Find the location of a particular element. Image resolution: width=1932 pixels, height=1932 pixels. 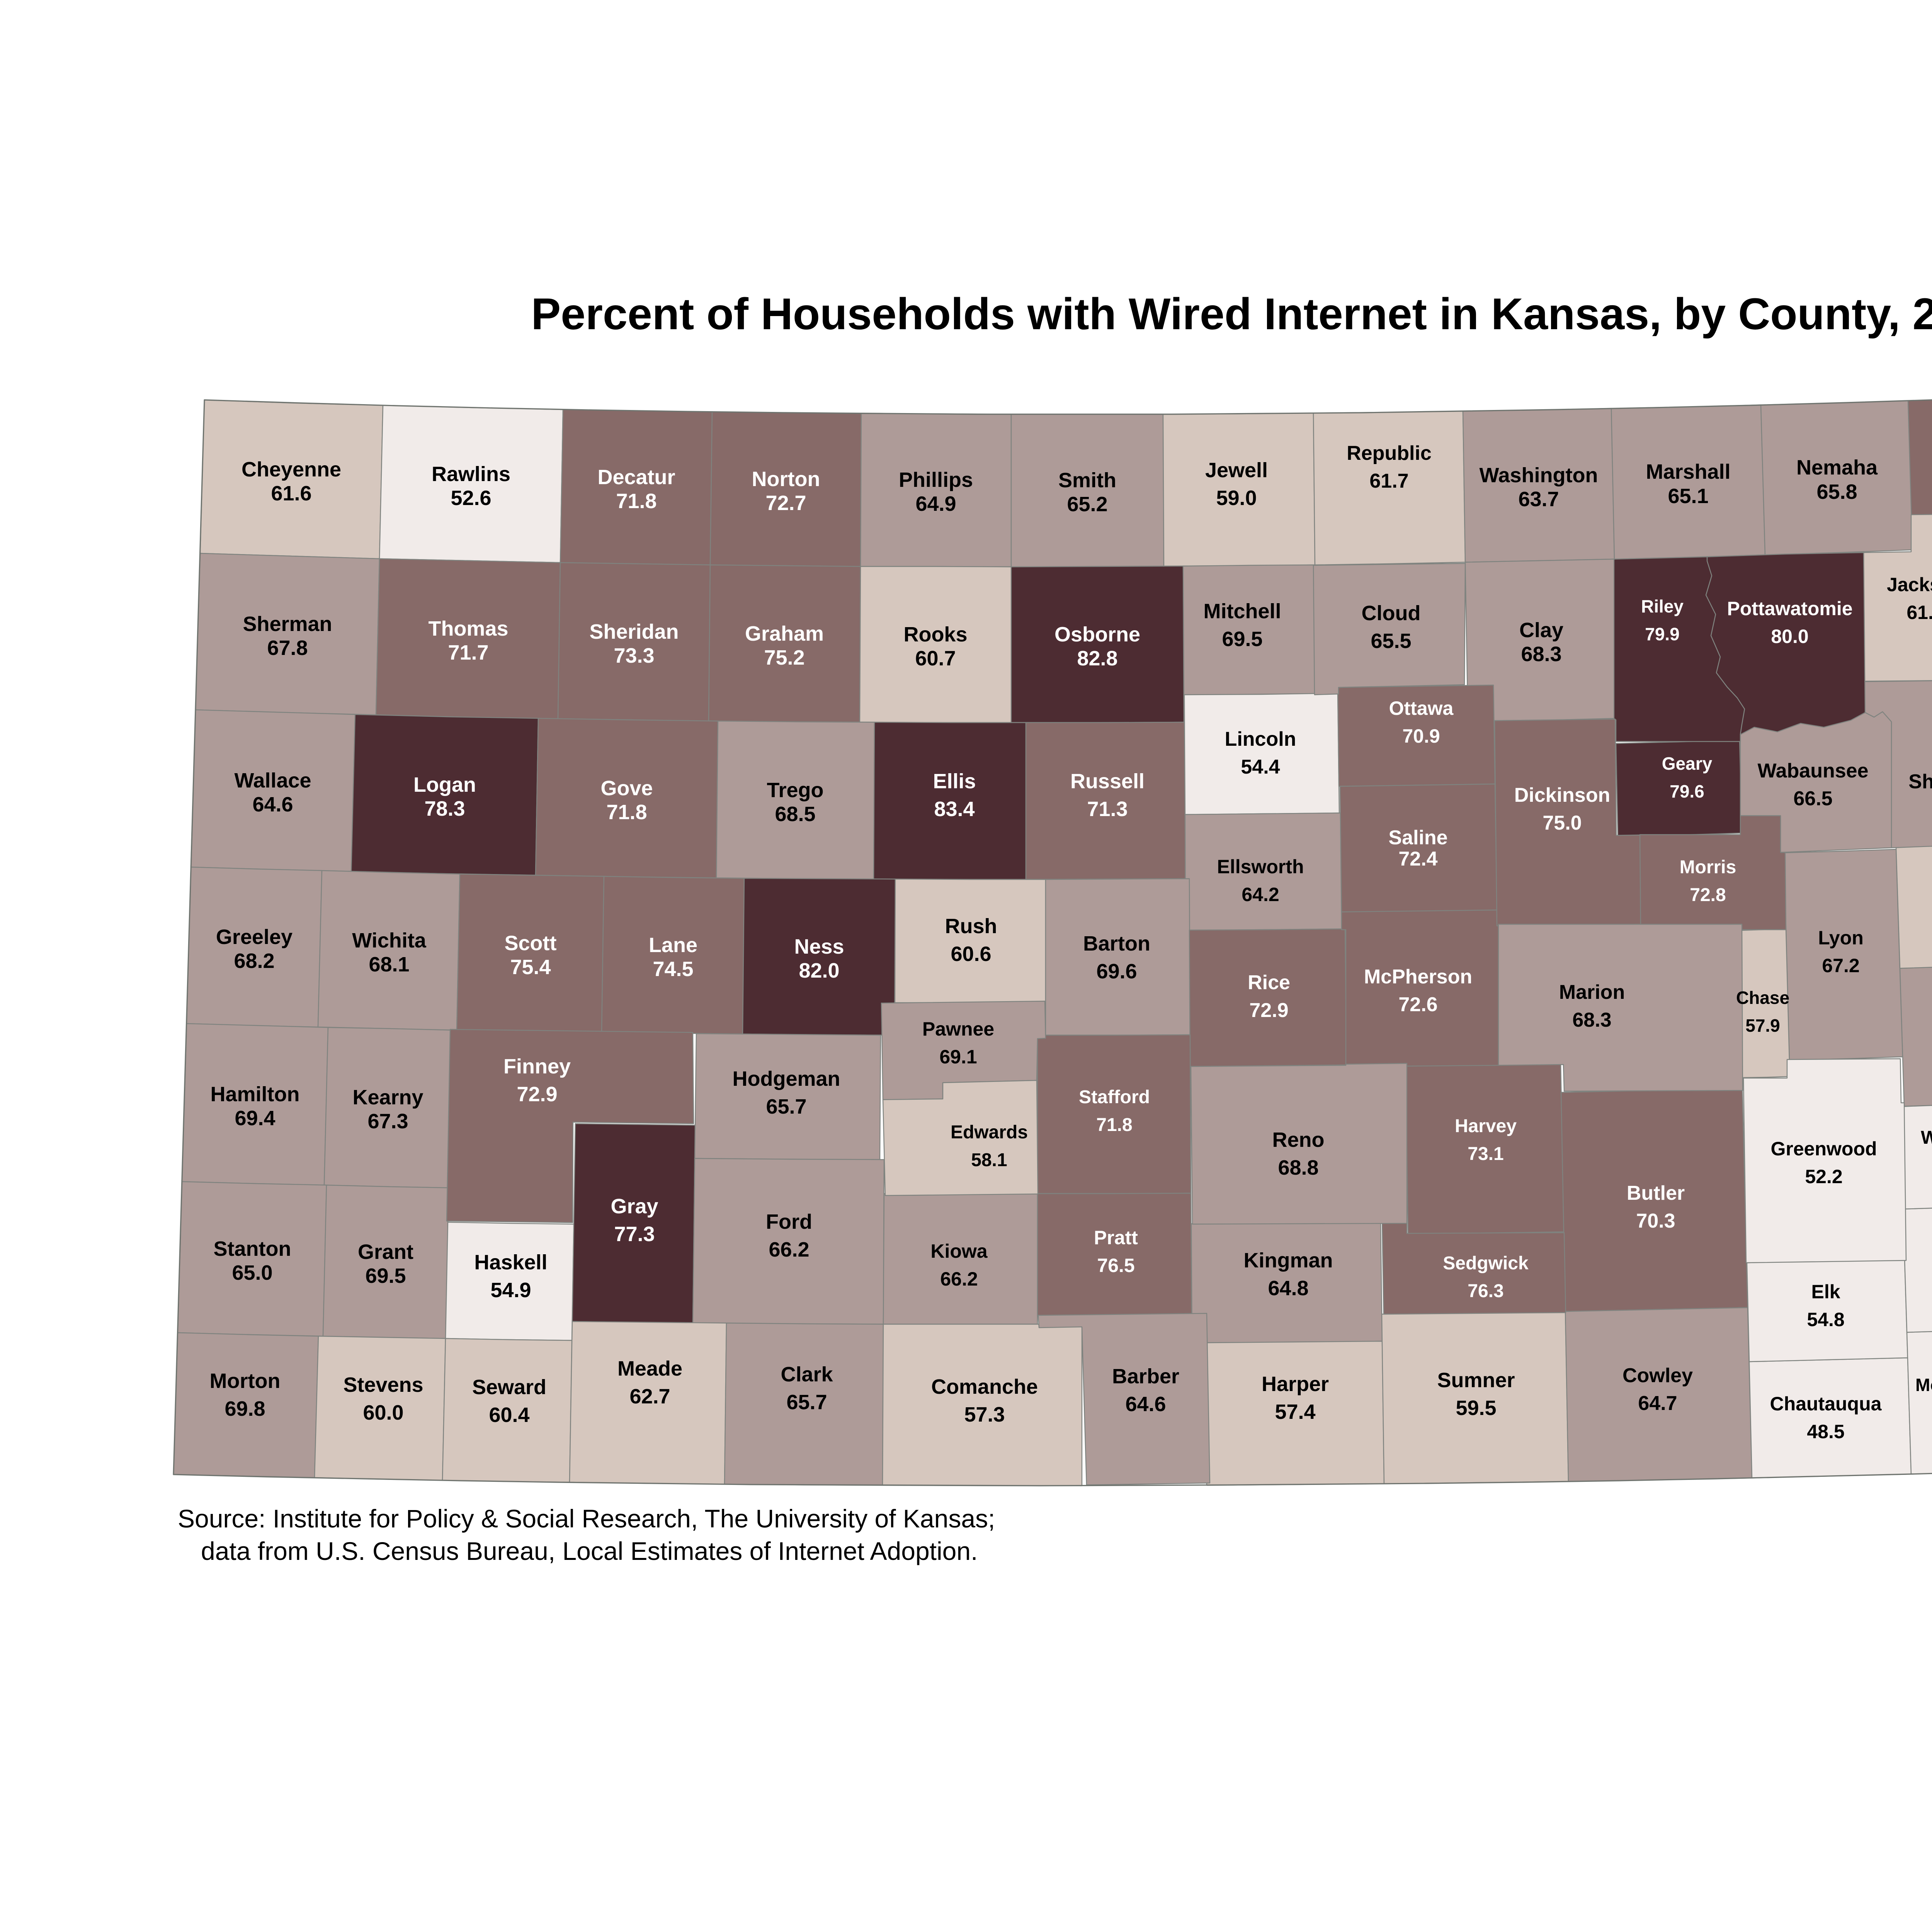

svg-text: Ellsworth is located at coordinates (1261, 867).